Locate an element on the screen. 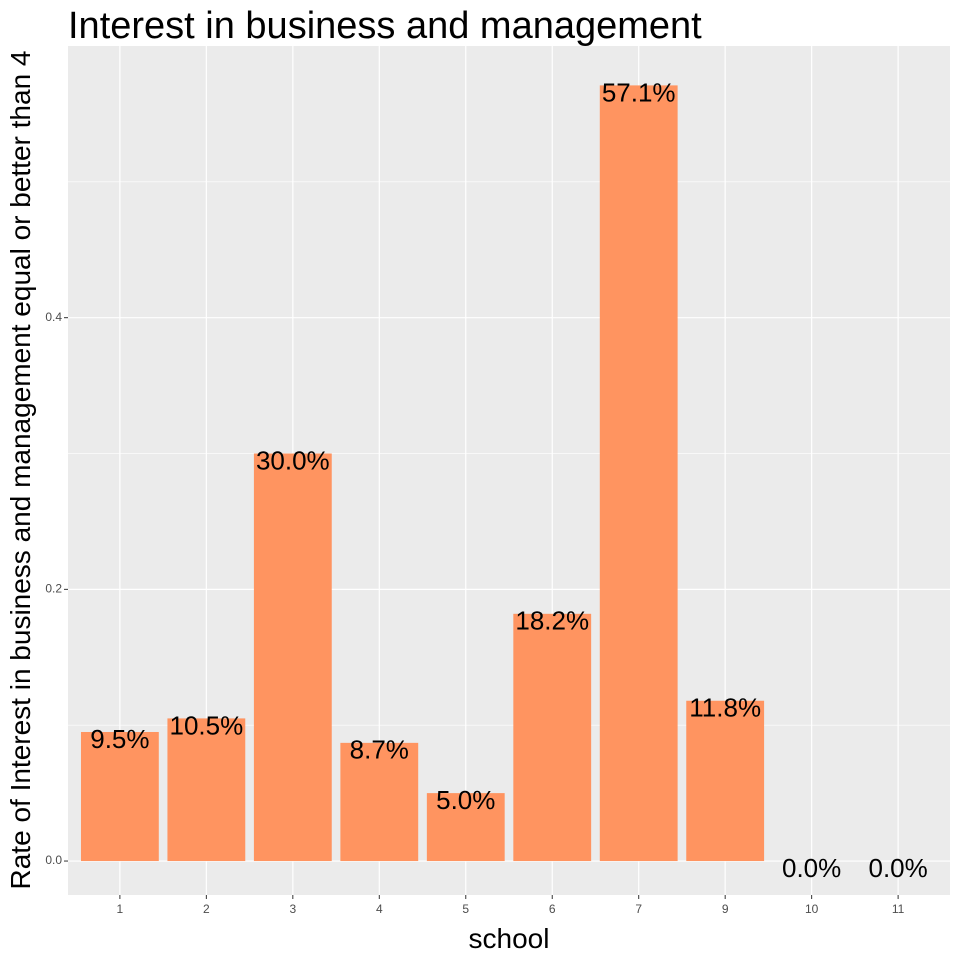  data-label-school-9: 11.8% is located at coordinates (725, 708).